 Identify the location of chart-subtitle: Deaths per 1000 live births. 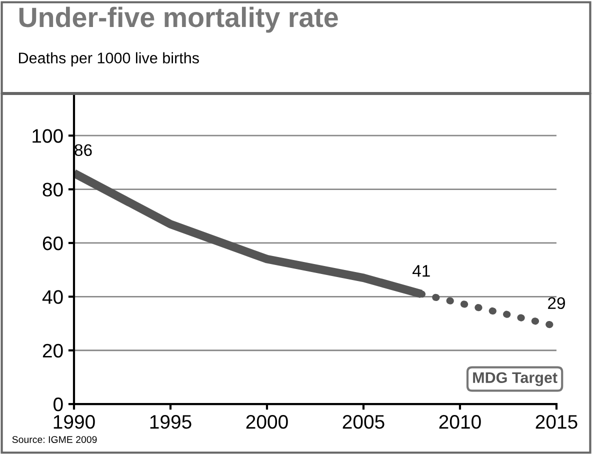
(109, 59).